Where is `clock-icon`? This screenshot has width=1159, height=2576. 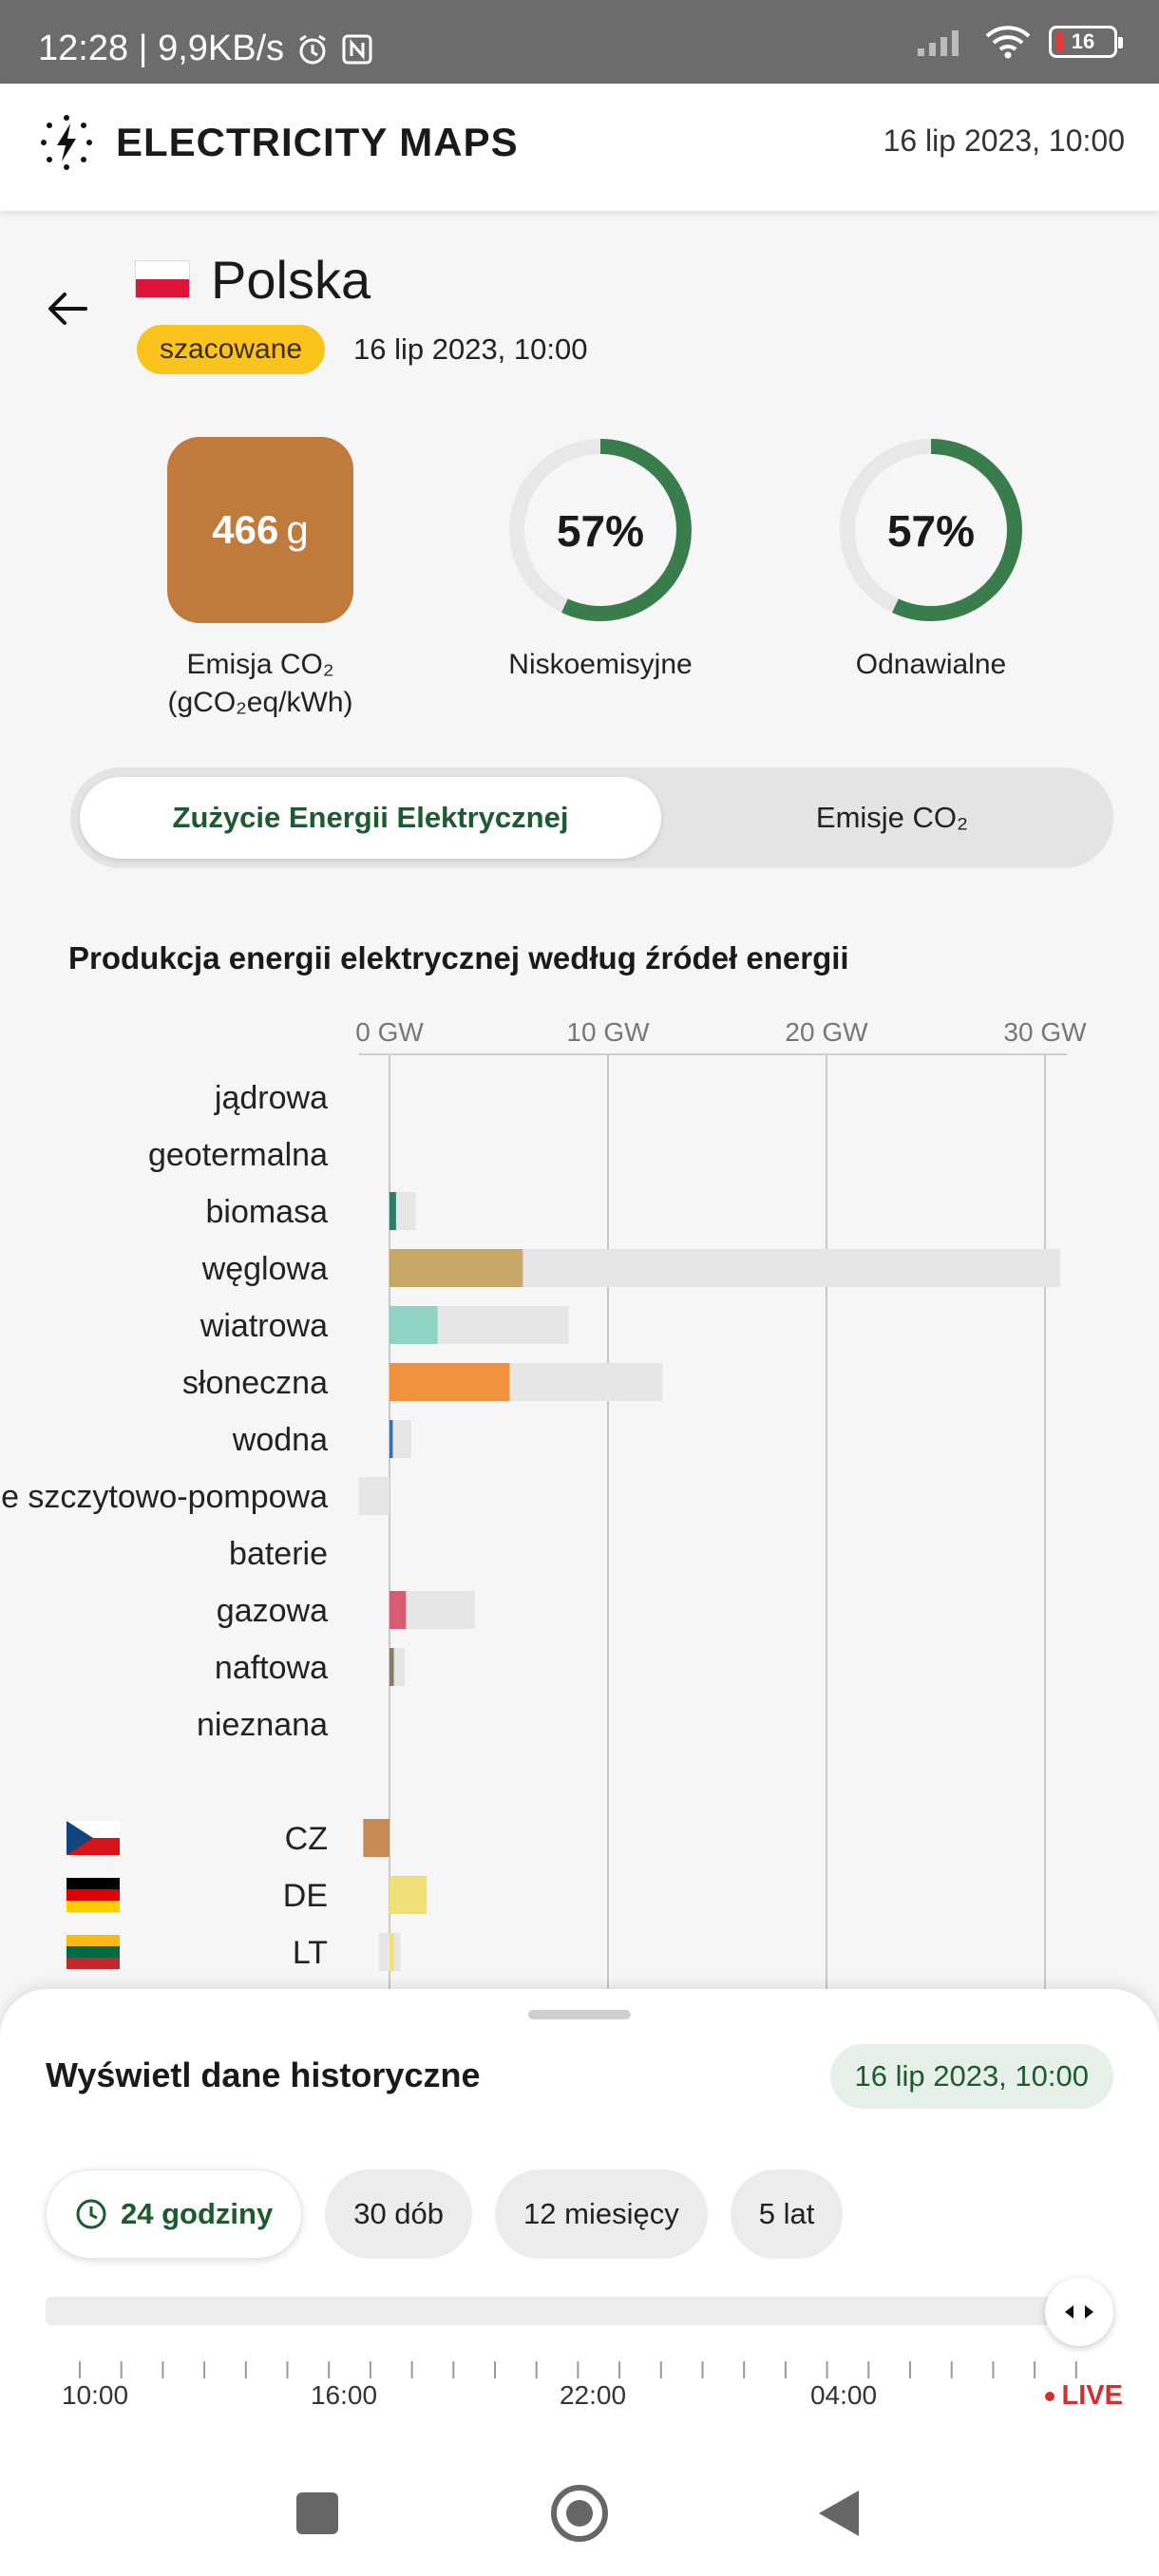 clock-icon is located at coordinates (91, 2214).